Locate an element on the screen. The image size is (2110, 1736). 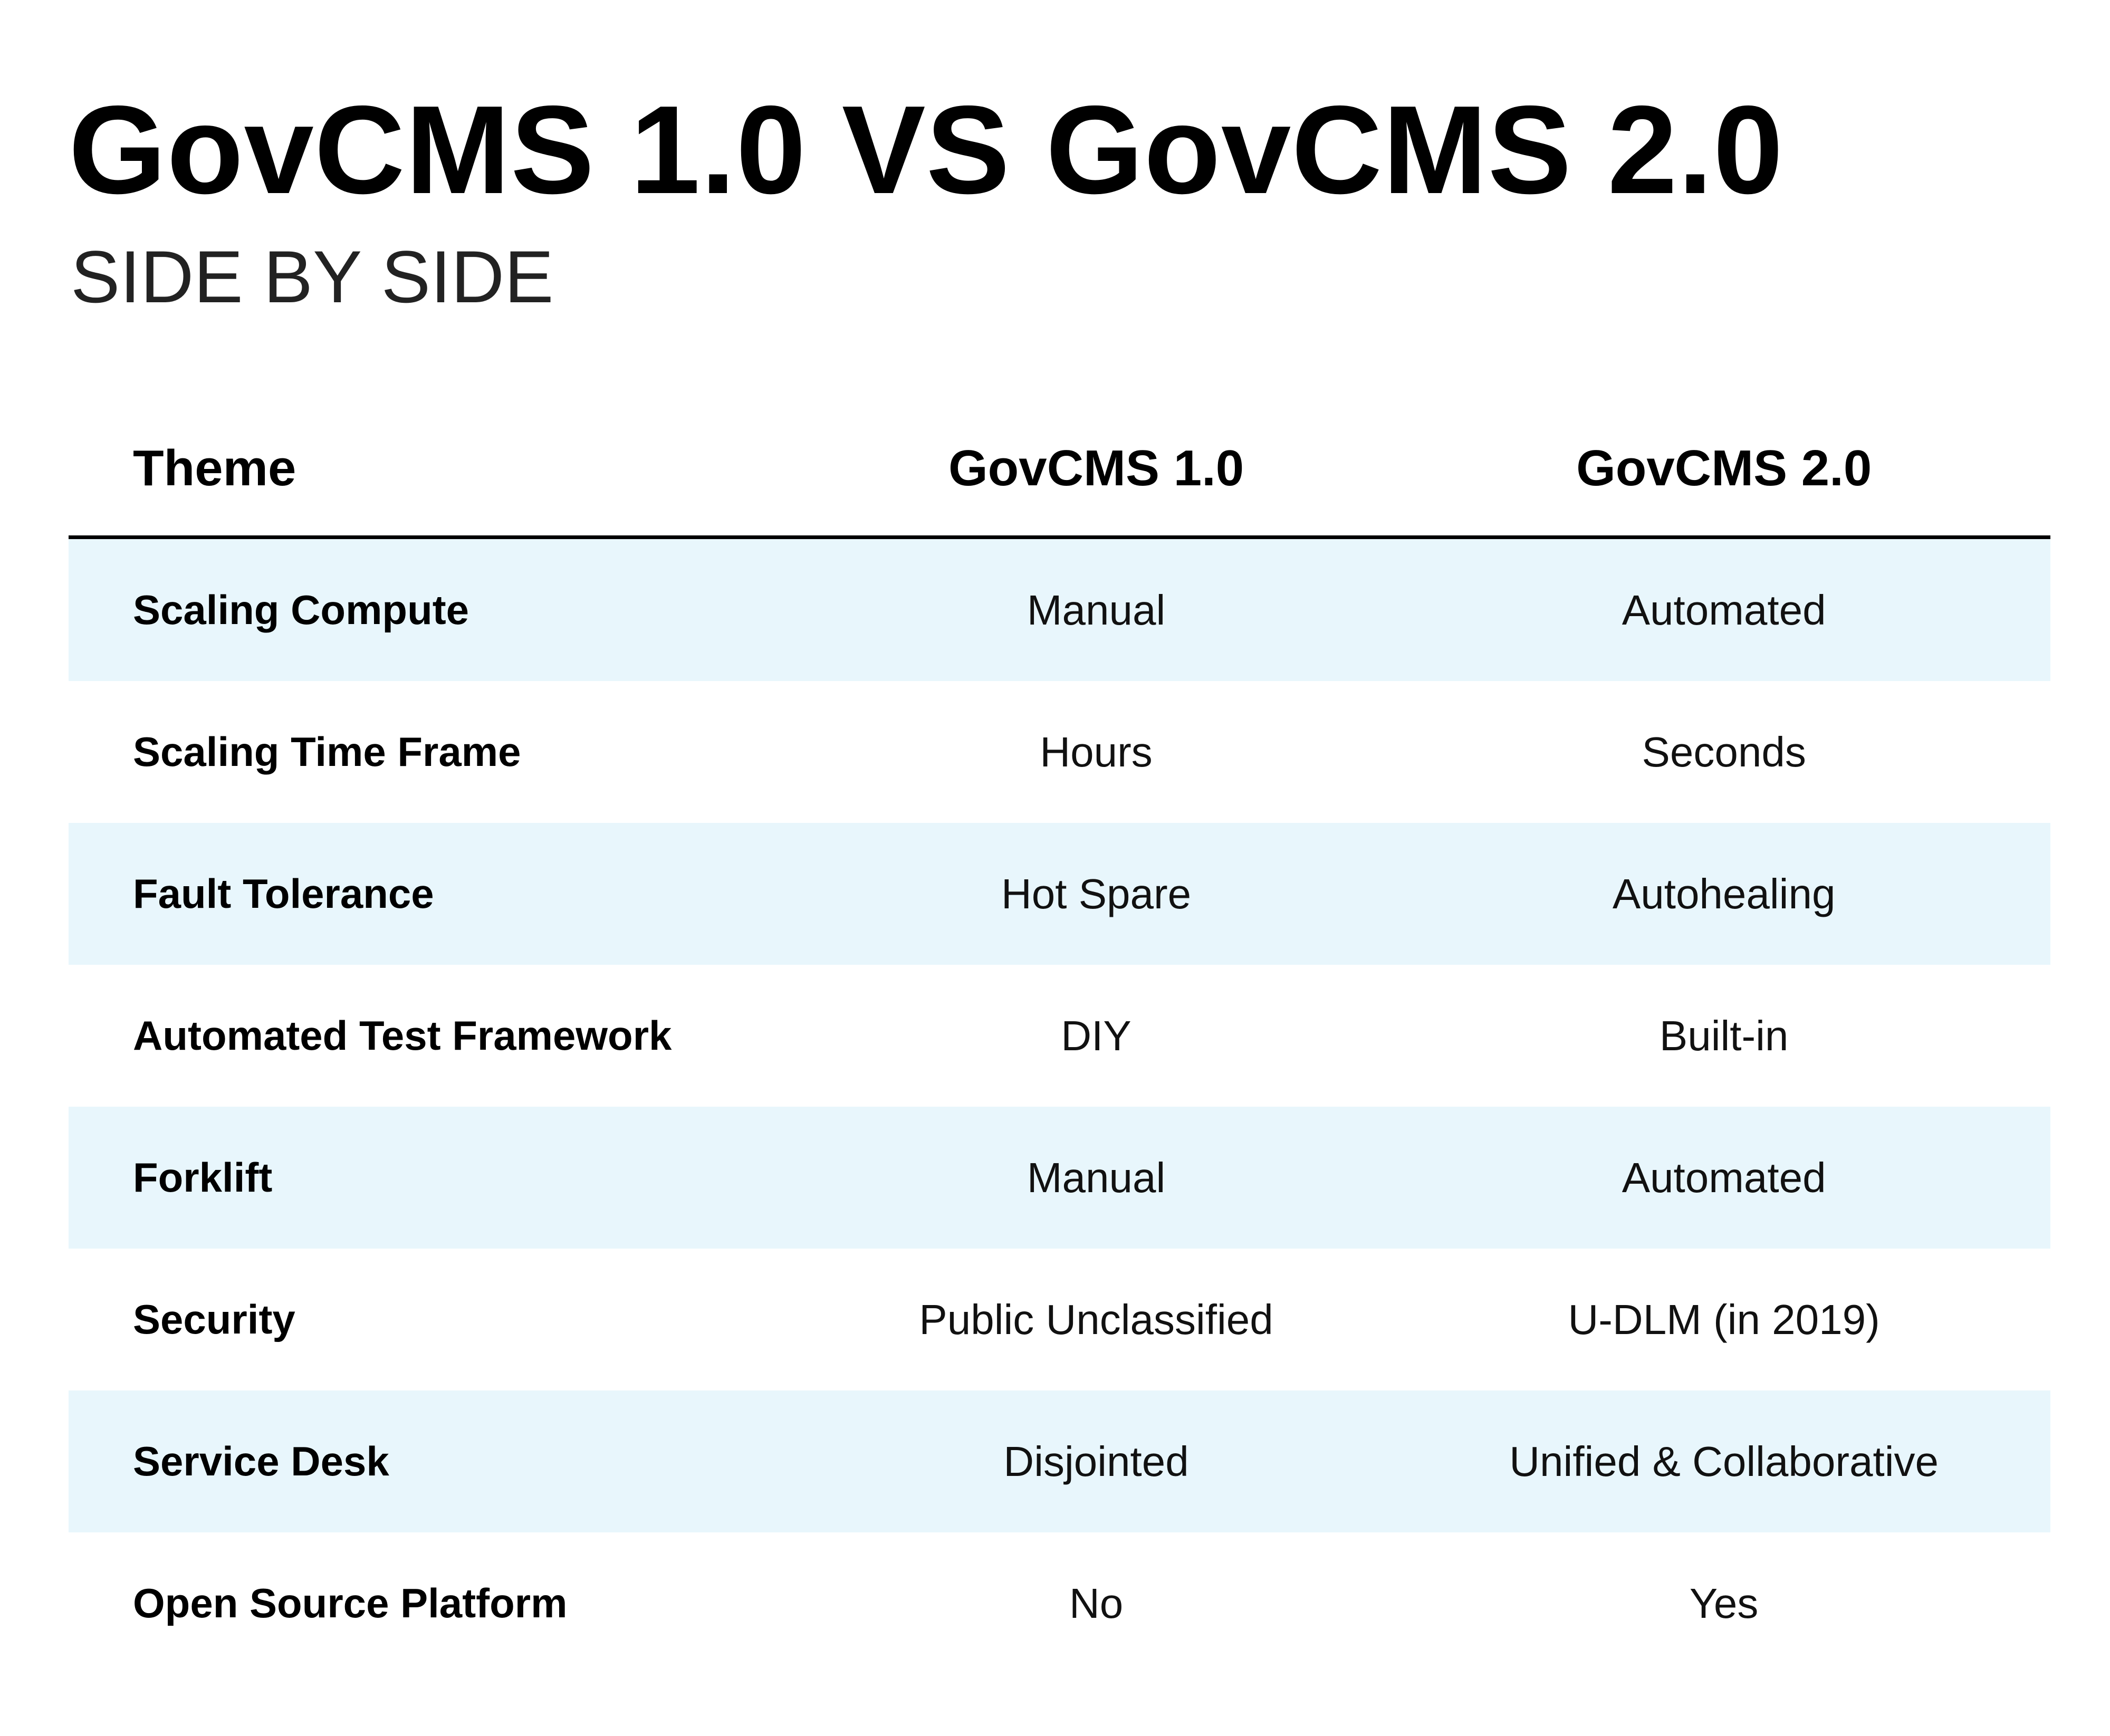
row-theme-cell: Security is located at coordinates (214, 1319).